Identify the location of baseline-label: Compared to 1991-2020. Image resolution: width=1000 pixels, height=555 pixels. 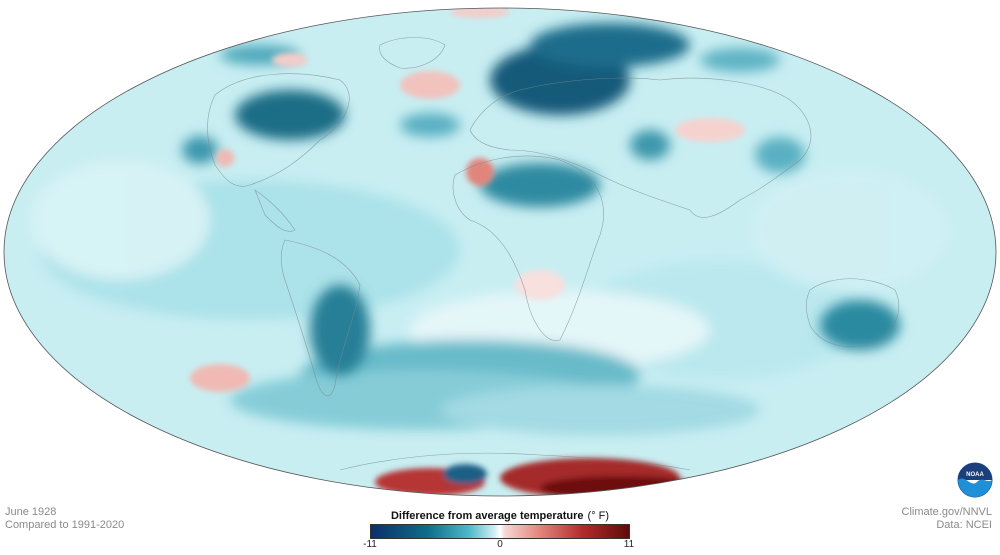
(65, 525).